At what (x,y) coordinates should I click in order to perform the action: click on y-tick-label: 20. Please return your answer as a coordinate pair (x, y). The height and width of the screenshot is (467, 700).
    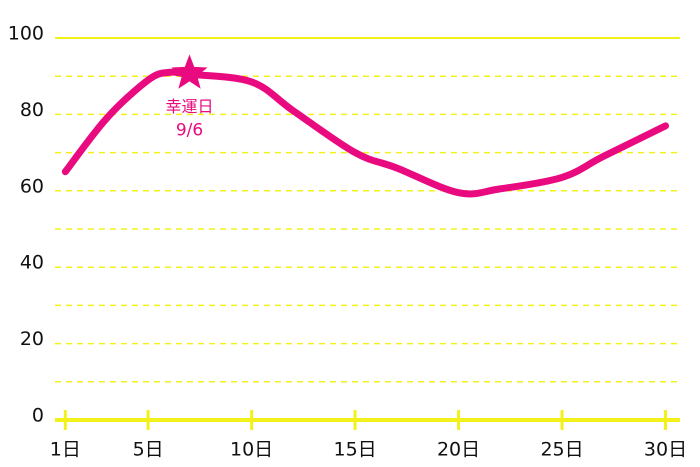
    Looking at the image, I should click on (32, 339).